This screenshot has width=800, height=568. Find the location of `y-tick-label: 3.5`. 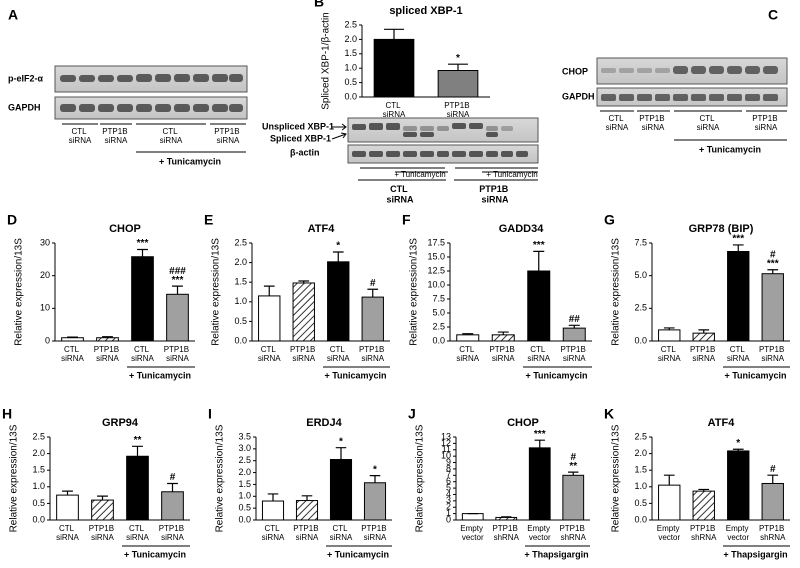

y-tick-label: 3.5 is located at coordinates (244, 436).